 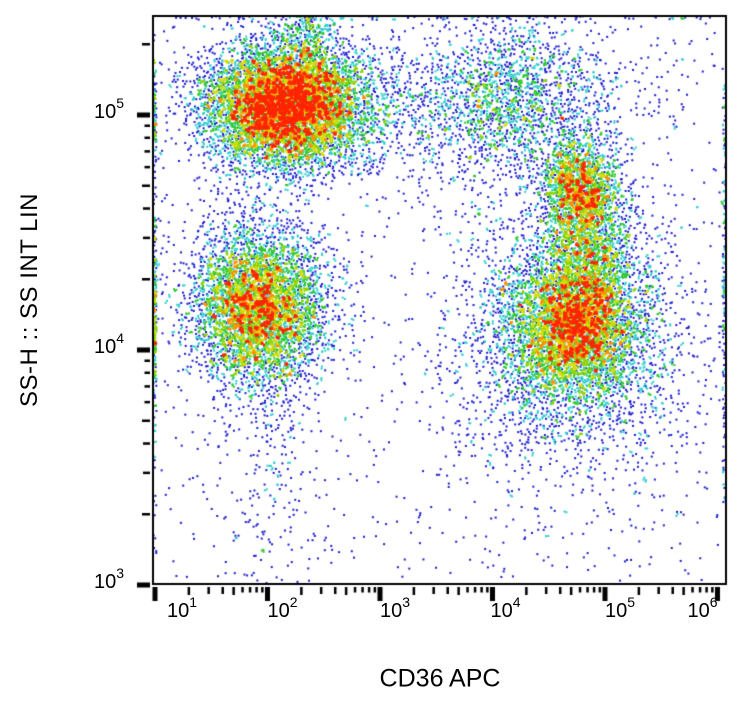 What do you see at coordinates (702, 608) in the screenshot?
I see `x-tick-label-10e6: 10⁶` at bounding box center [702, 608].